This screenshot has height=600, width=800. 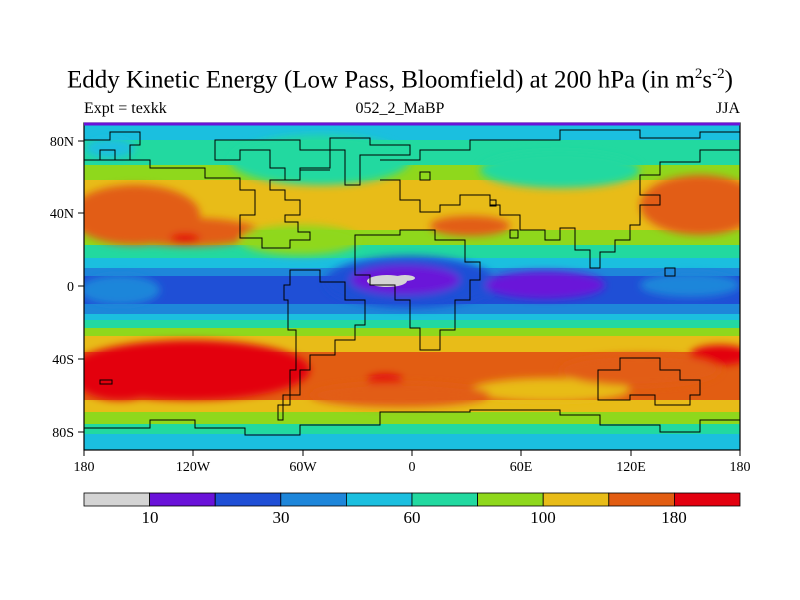 What do you see at coordinates (412, 517) in the screenshot?
I see `colorbar-label: 60` at bounding box center [412, 517].